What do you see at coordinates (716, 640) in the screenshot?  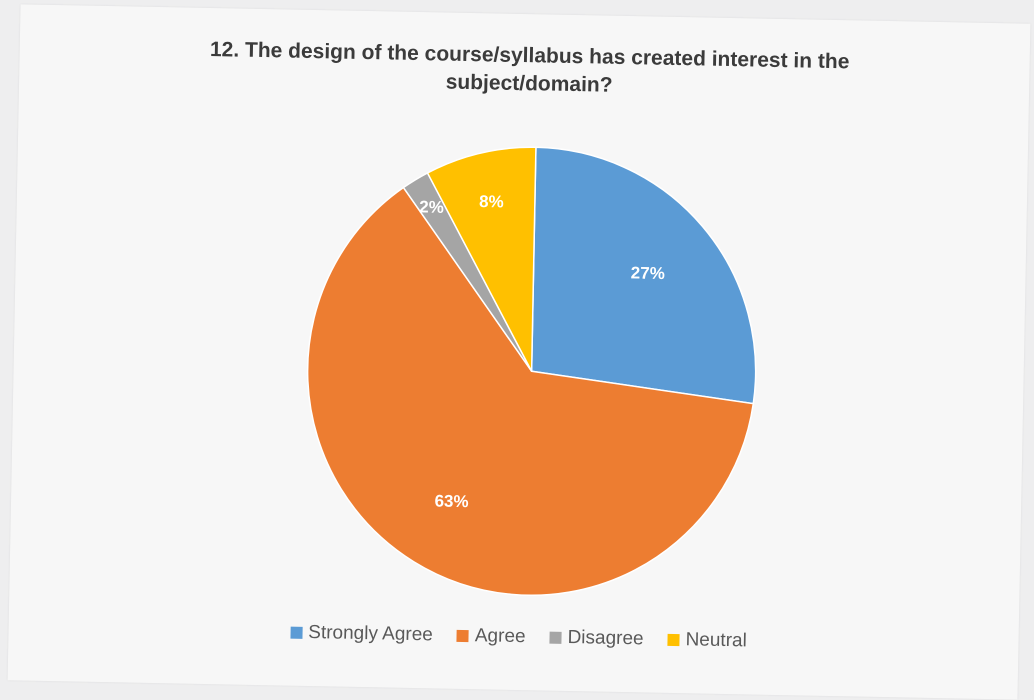 I see `legend-label: Neutral` at bounding box center [716, 640].